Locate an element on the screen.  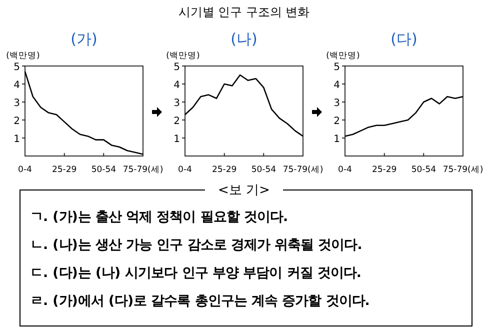
chart-title: (나) is located at coordinates (244, 39).